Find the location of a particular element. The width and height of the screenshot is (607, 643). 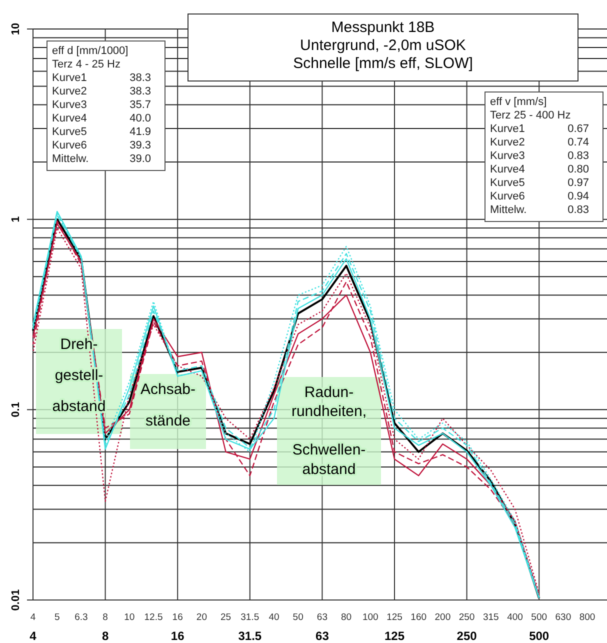

x-tick-label: 400 is located at coordinates (515, 617).